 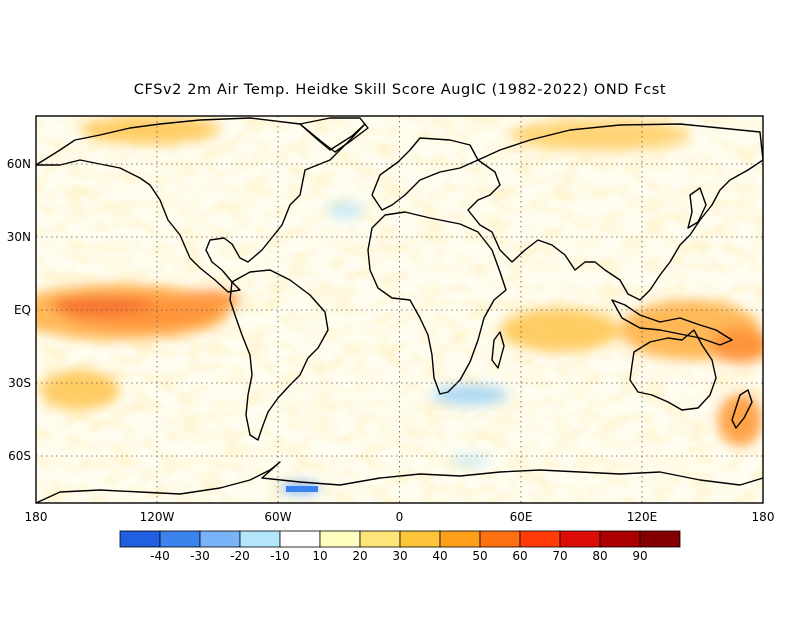 What do you see at coordinates (157, 517) in the screenshot?
I see `lon-label: 120W` at bounding box center [157, 517].